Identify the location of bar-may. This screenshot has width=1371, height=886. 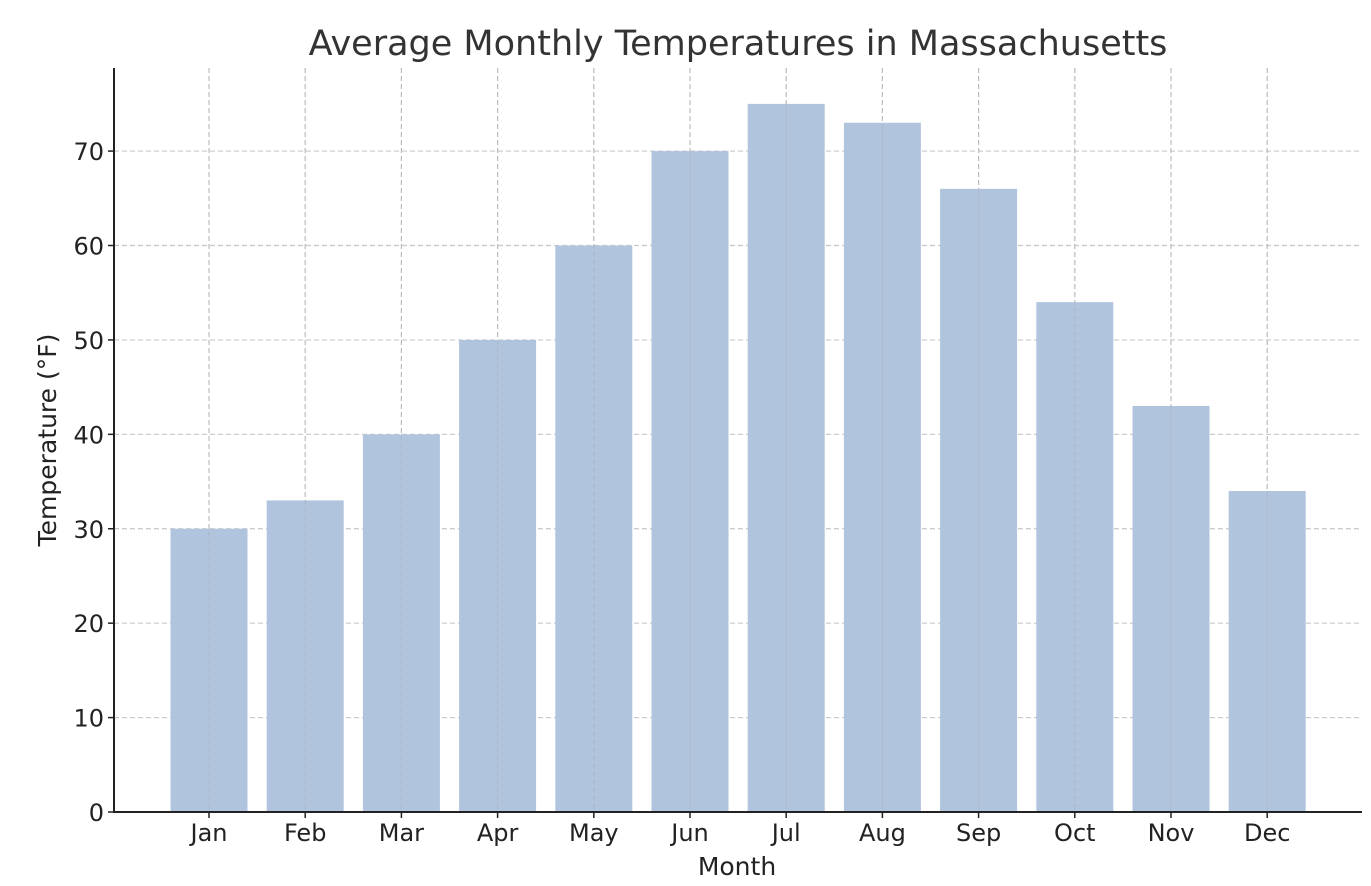
(594, 528).